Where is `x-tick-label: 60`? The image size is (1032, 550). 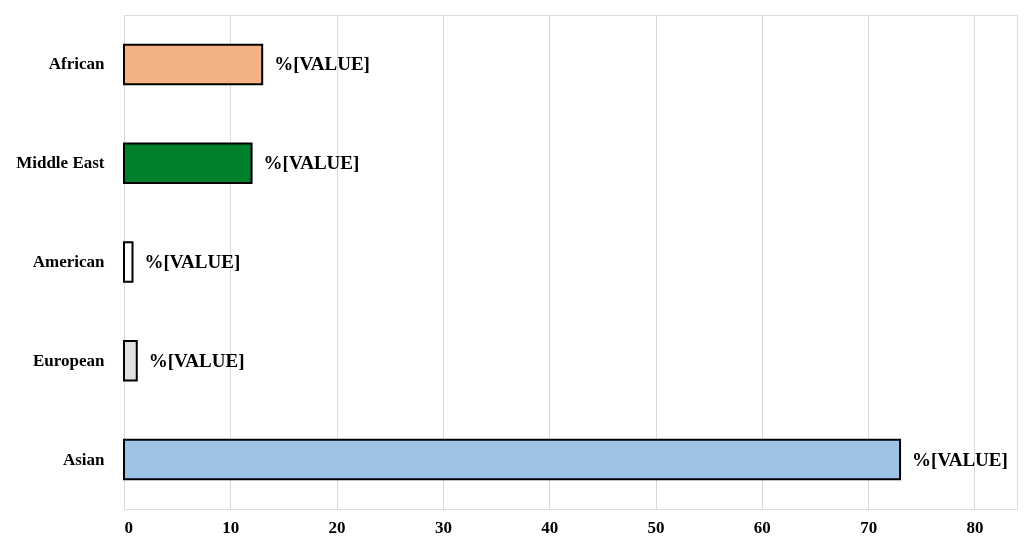 x-tick-label: 60 is located at coordinates (762, 527).